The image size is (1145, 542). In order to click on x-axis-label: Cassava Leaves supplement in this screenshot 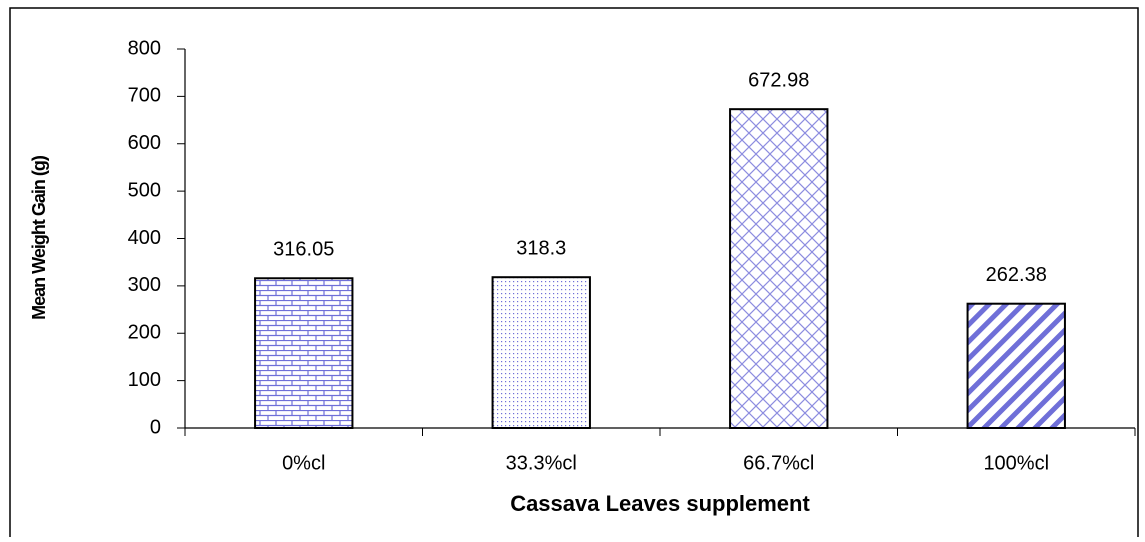, I will do `click(660, 503)`.